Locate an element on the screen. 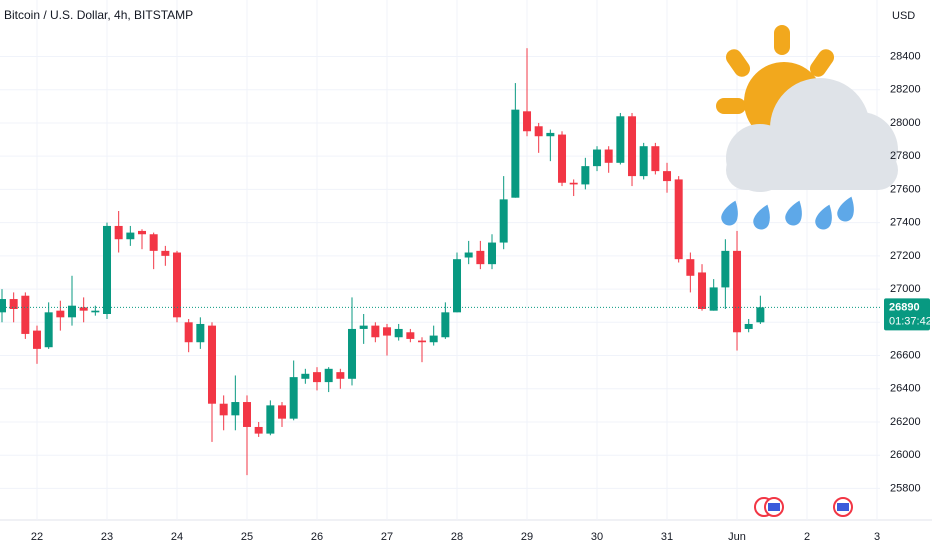 The height and width of the screenshot is (555, 932). x-tick-label: 24 is located at coordinates (177, 537).